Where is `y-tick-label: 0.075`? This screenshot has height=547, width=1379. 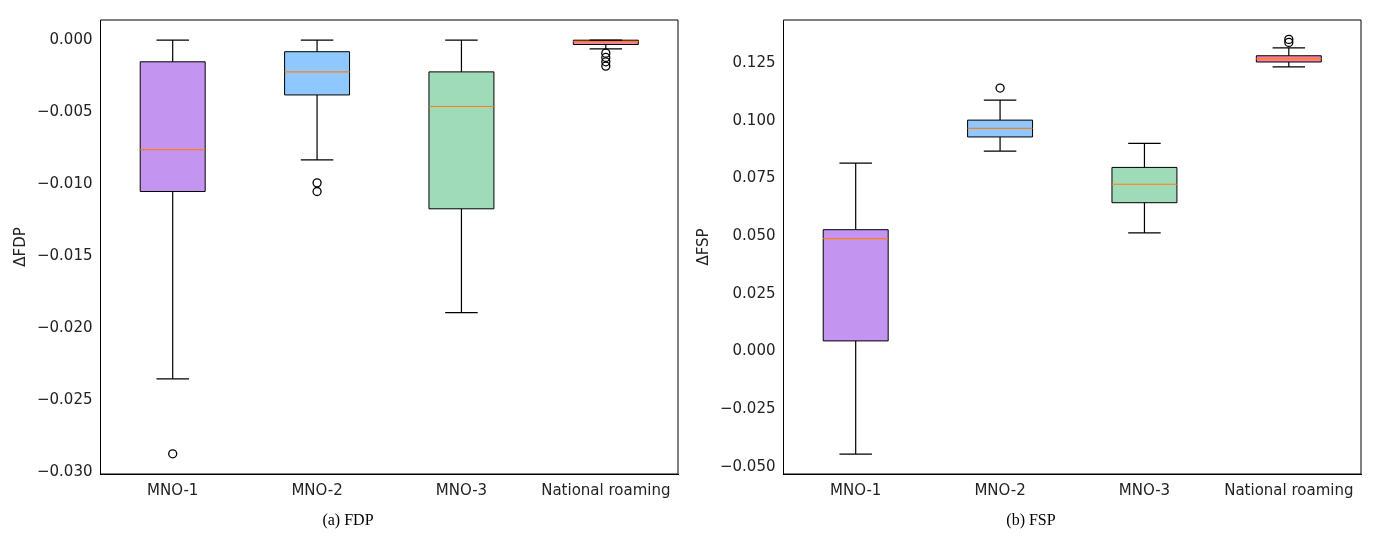
y-tick-label: 0.075 is located at coordinates (754, 177).